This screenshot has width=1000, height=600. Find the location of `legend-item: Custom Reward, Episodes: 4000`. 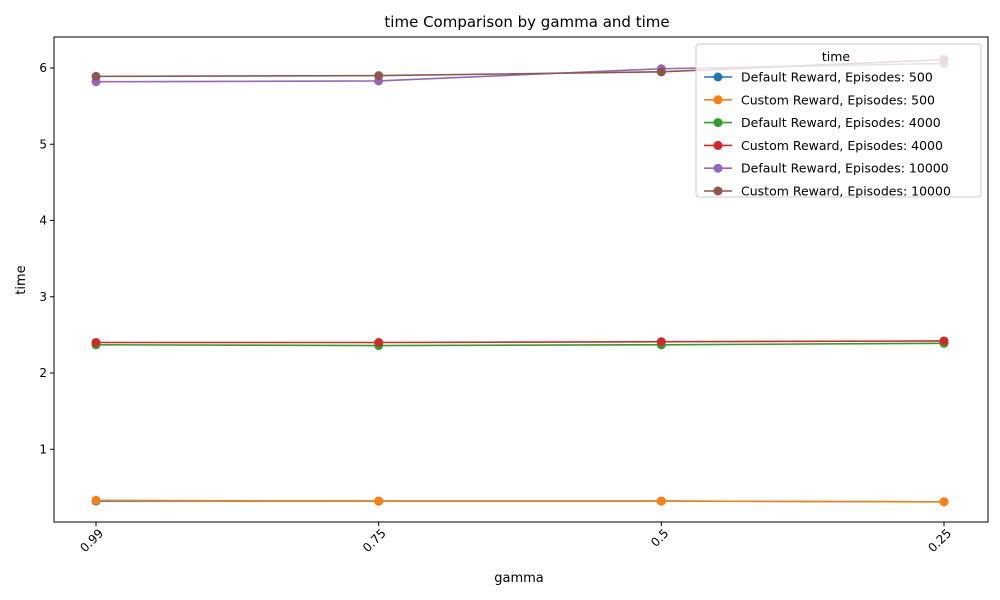

legend-item: Custom Reward, Episodes: 4000 is located at coordinates (823, 145).